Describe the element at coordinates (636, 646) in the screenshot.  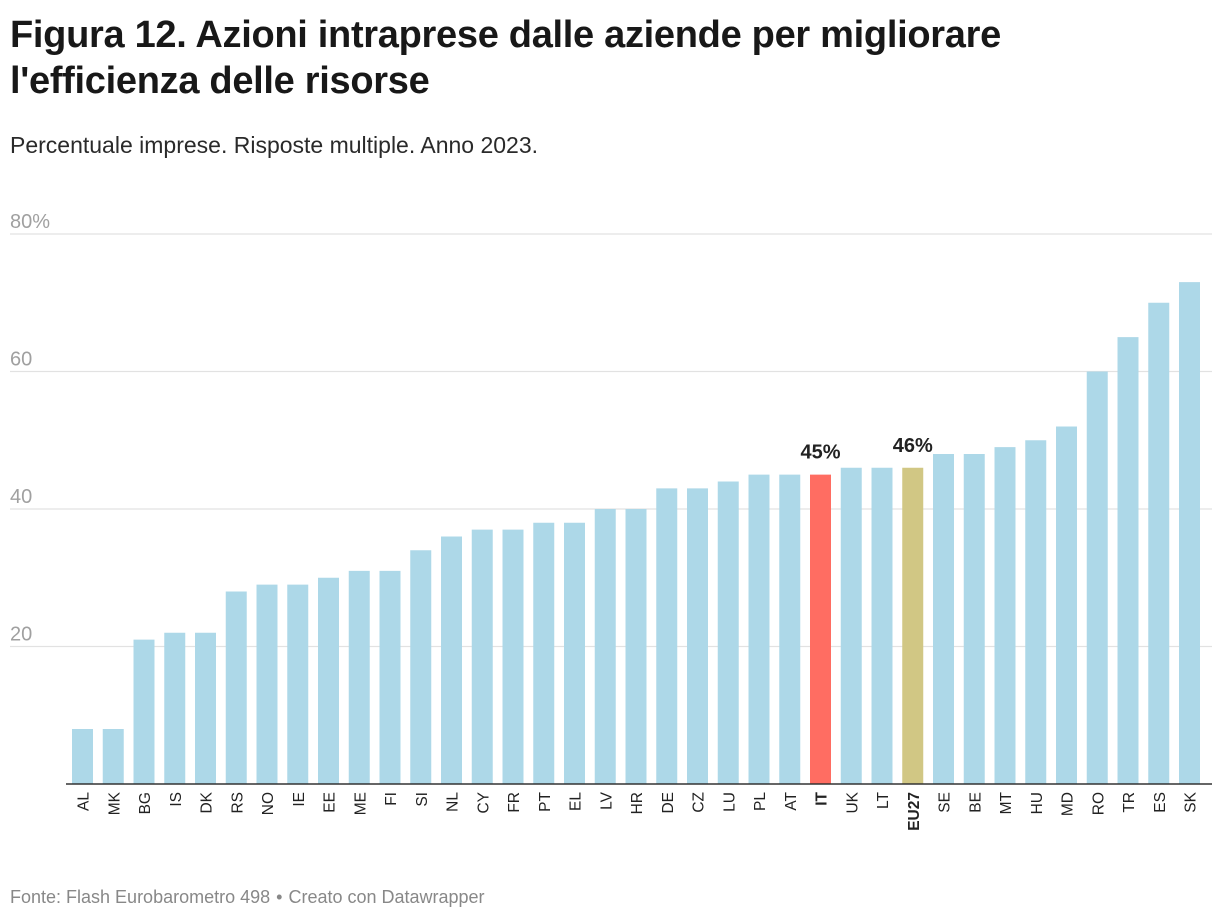
I see `bar-hr` at that location.